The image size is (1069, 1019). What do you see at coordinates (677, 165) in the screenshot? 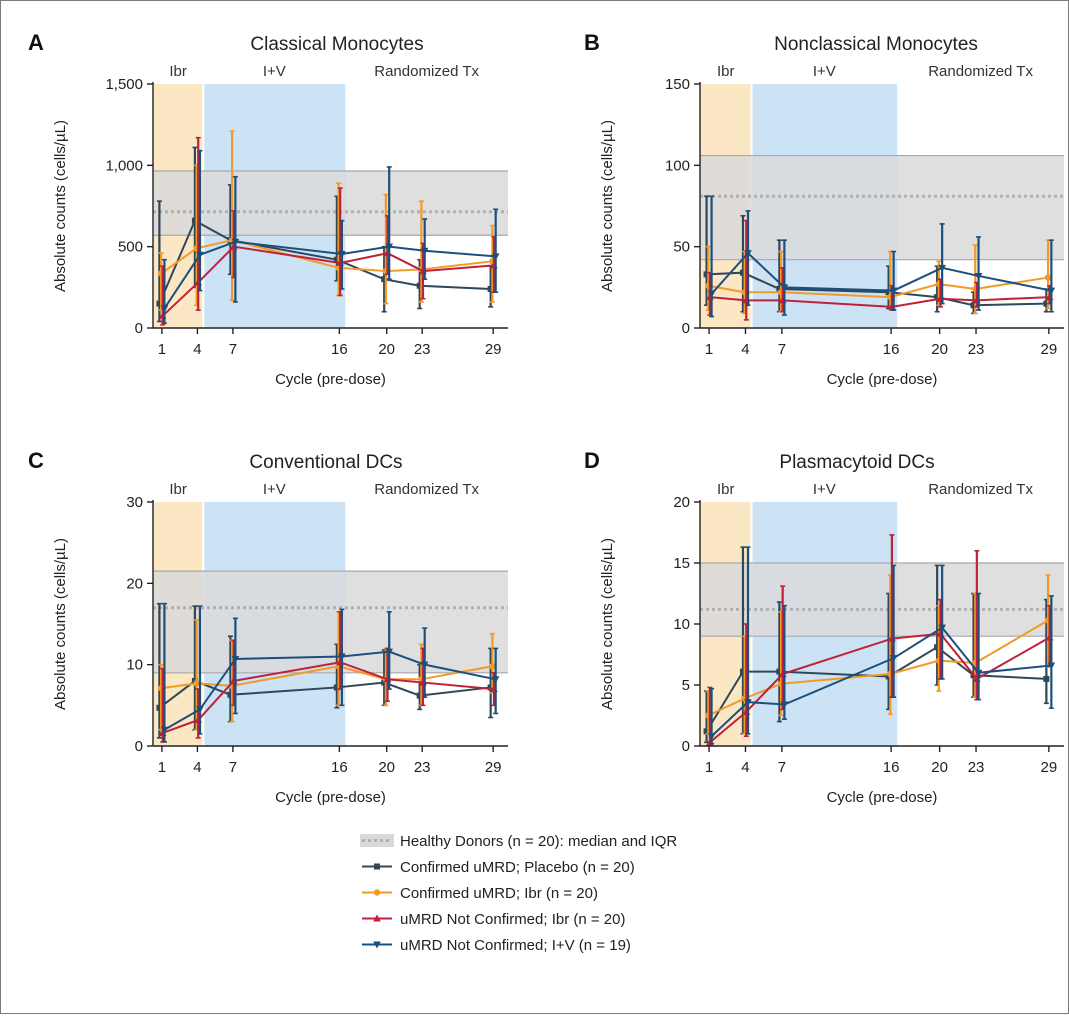
I see `y-tick-label: 100` at bounding box center [677, 165].